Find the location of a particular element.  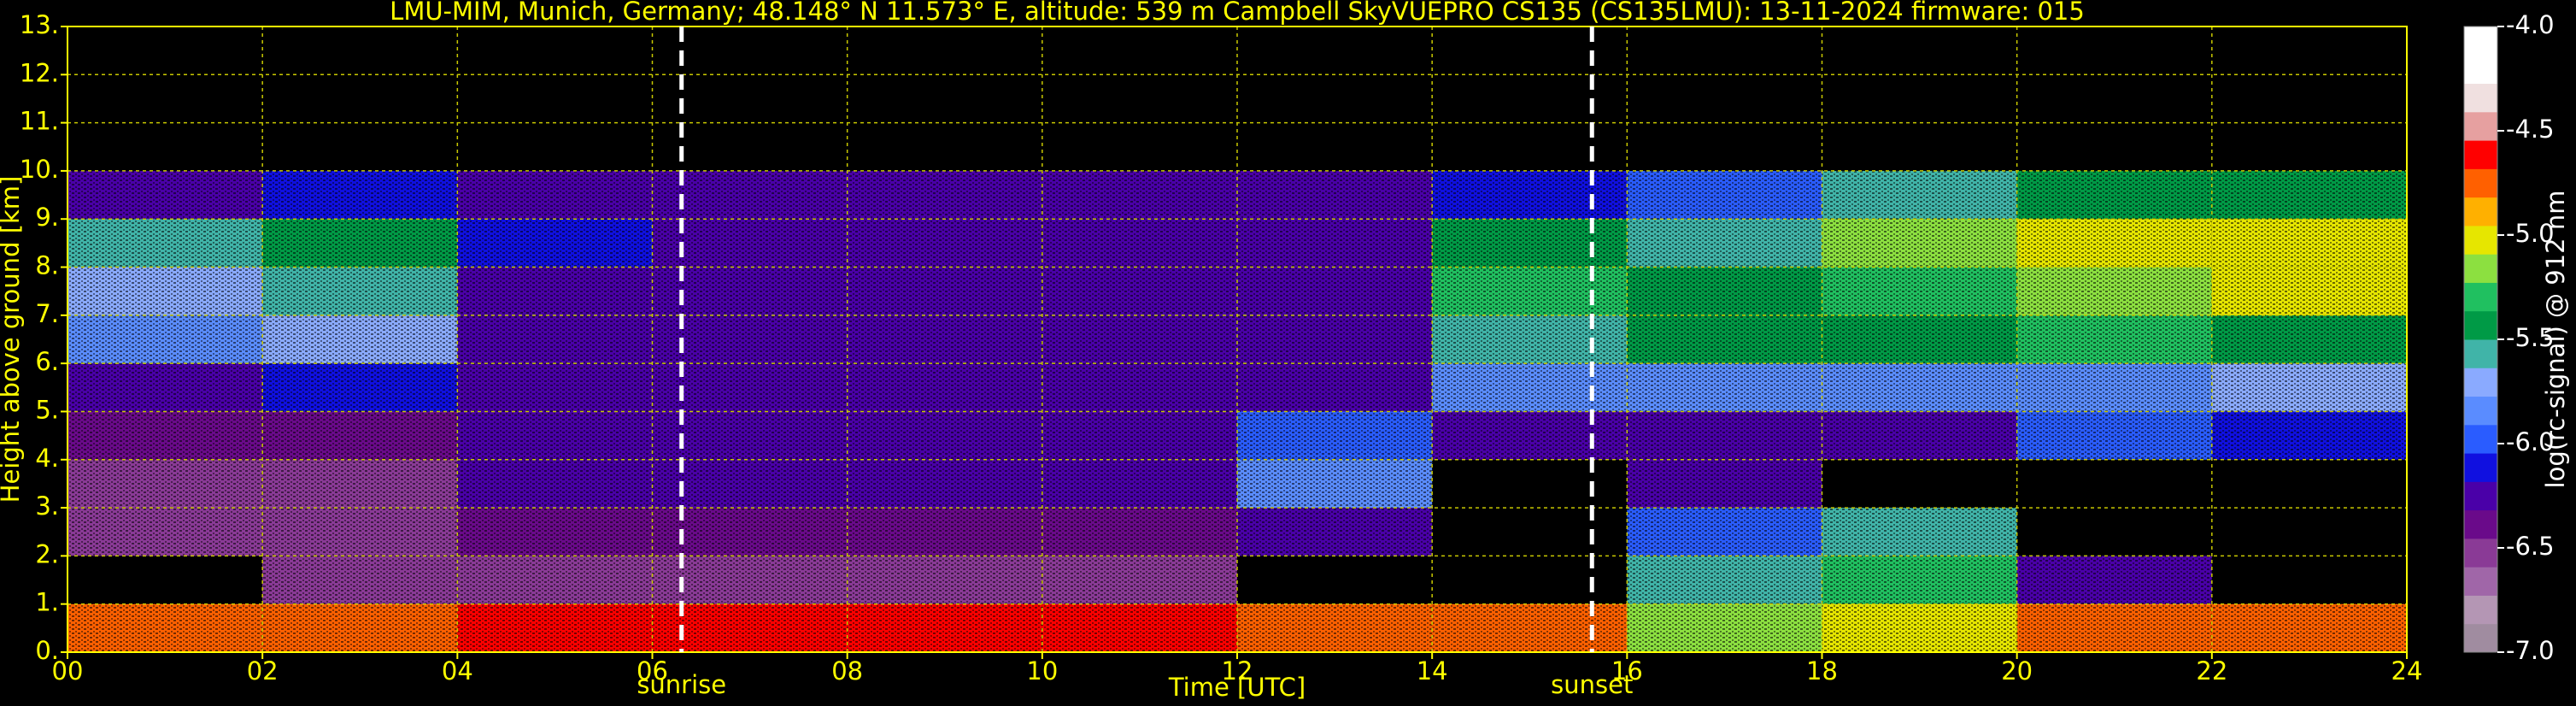

y-tick-label: 9. is located at coordinates (47, 217).